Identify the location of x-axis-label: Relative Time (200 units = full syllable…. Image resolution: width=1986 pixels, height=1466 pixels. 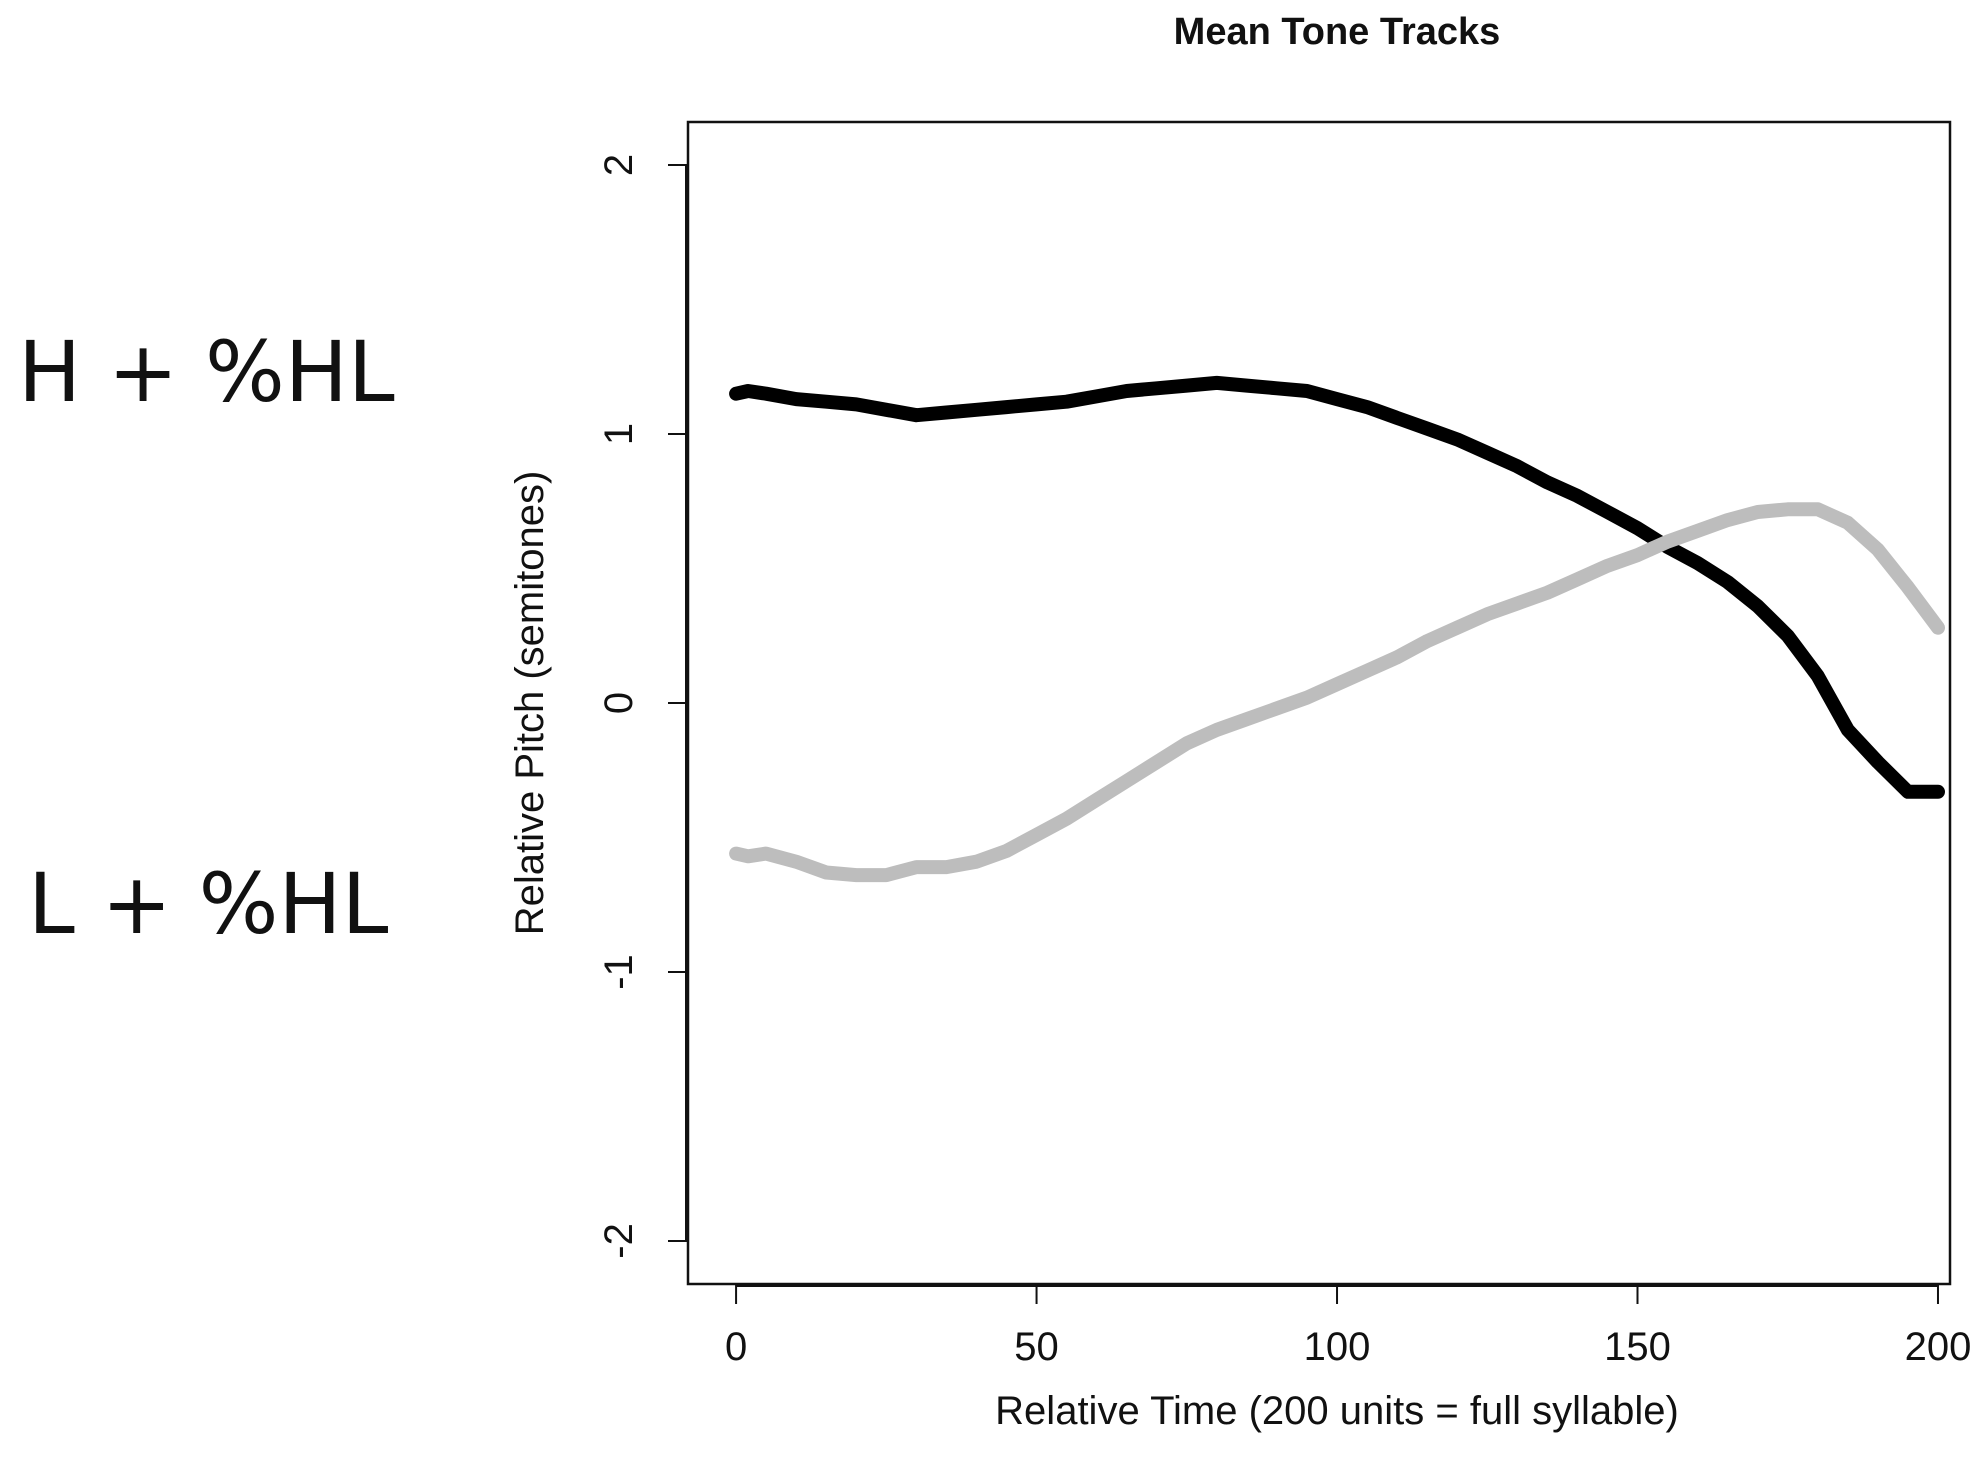
(1337, 1411).